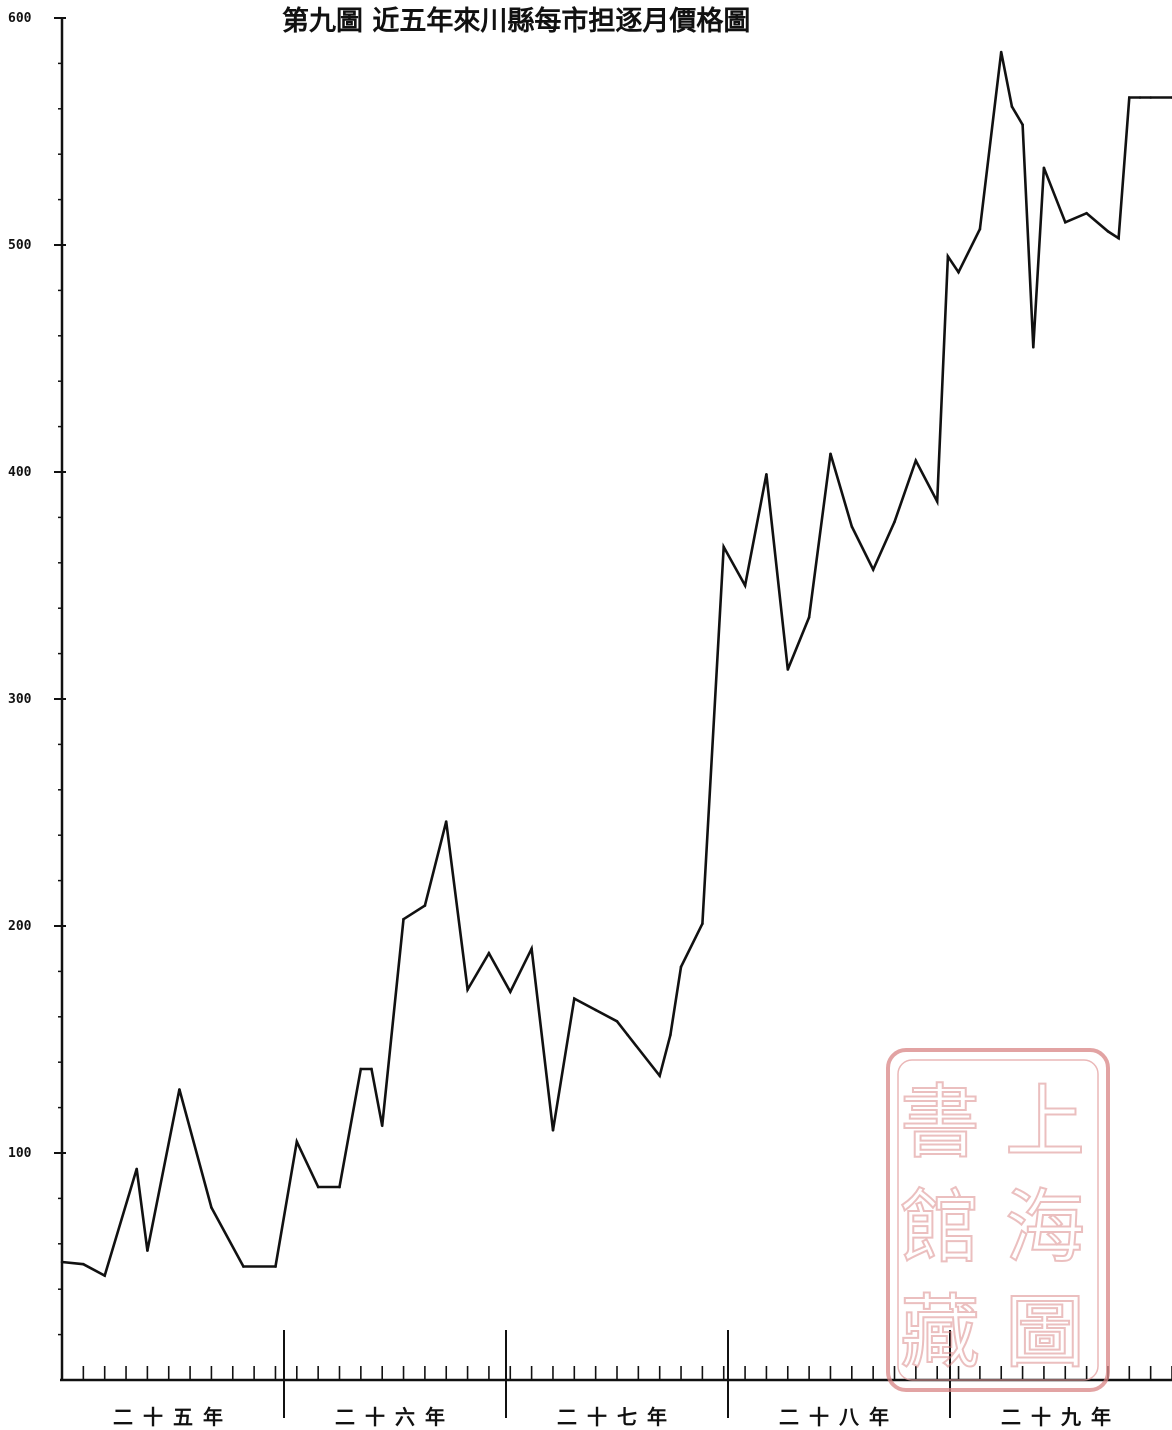 This screenshot has width=1172, height=1430. What do you see at coordinates (395, 1417) in the screenshot?
I see `year-label: 二十六年` at bounding box center [395, 1417].